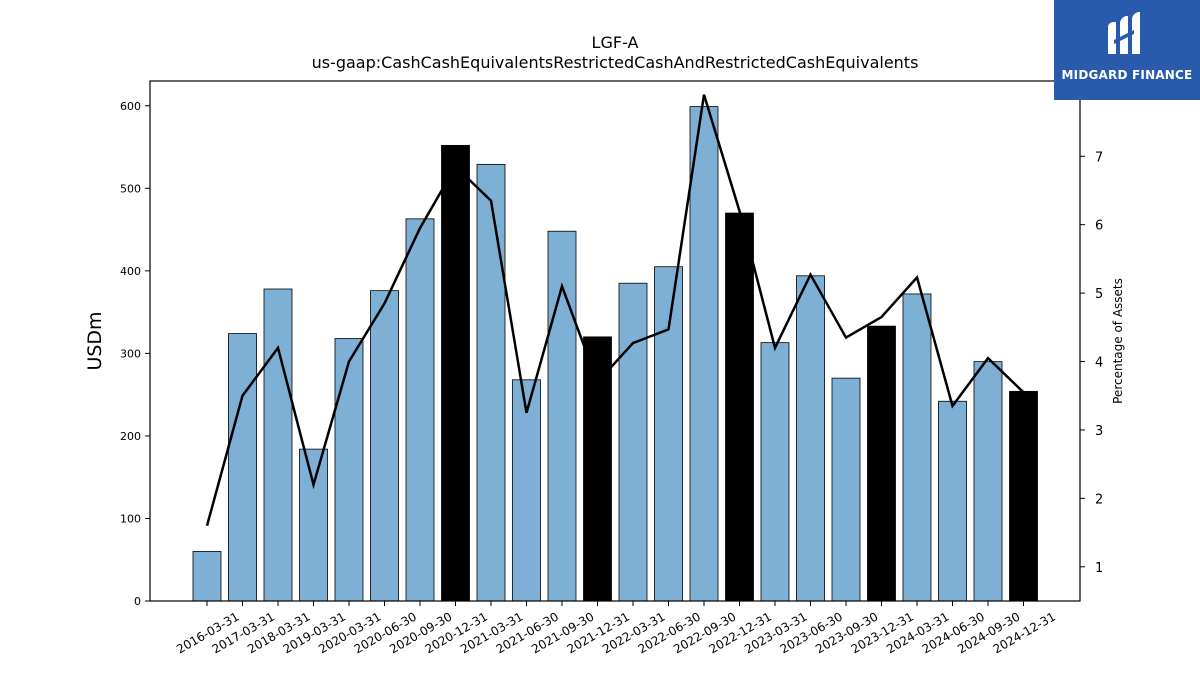  What do you see at coordinates (1099, 363) in the screenshot?
I see `y2-tick-label: 4` at bounding box center [1099, 363].